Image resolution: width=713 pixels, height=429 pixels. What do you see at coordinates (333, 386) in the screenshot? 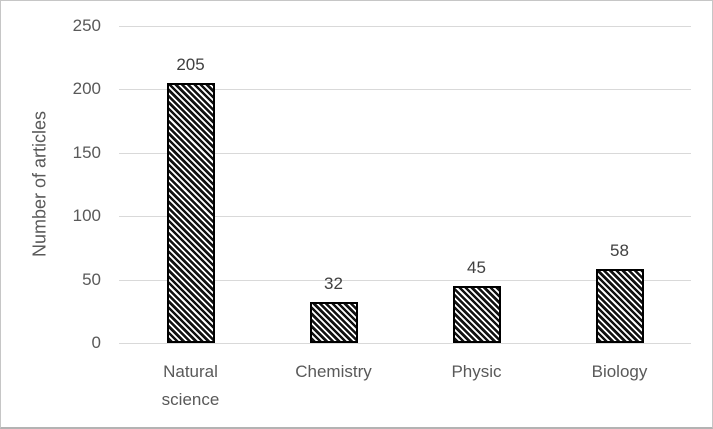
I see `category-label: Chemistry` at bounding box center [333, 386].